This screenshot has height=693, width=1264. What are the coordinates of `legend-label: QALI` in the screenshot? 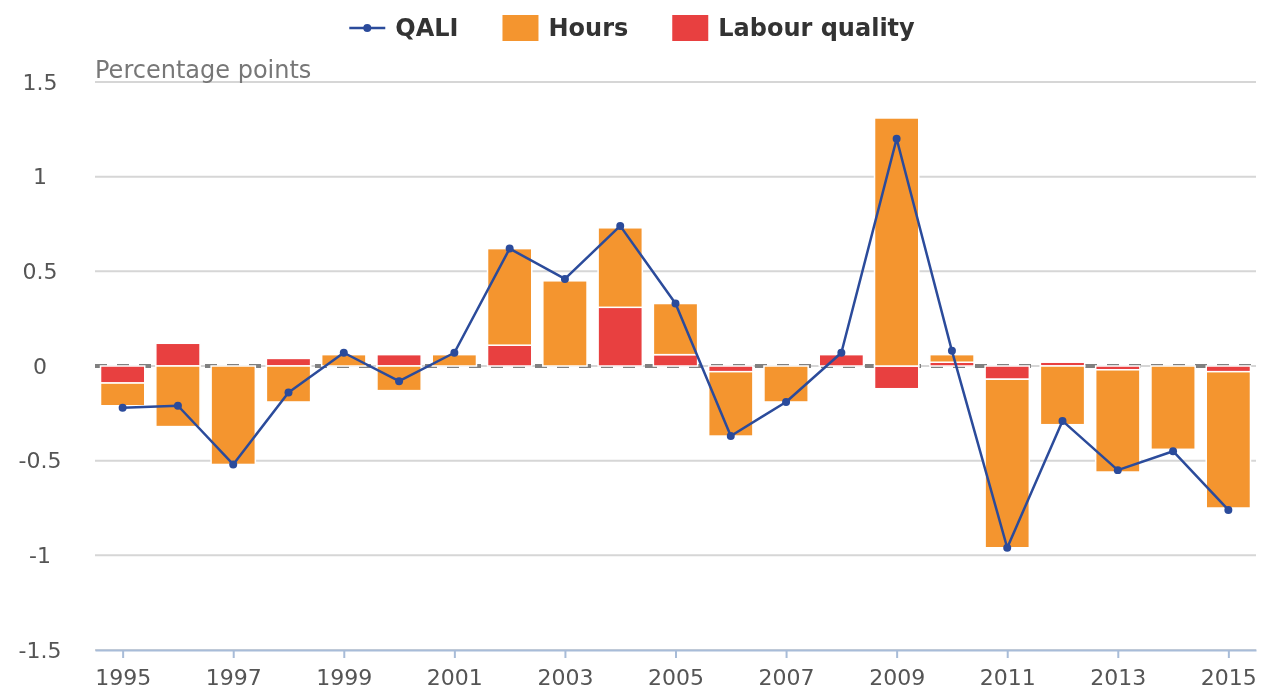 It's located at (427, 28).